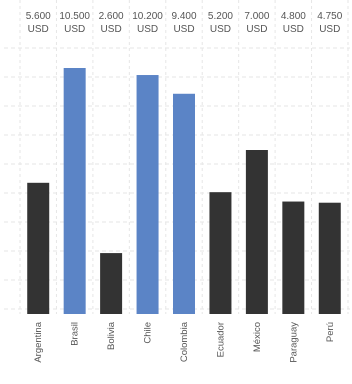  I want to click on bar-paraguay, so click(293, 257).